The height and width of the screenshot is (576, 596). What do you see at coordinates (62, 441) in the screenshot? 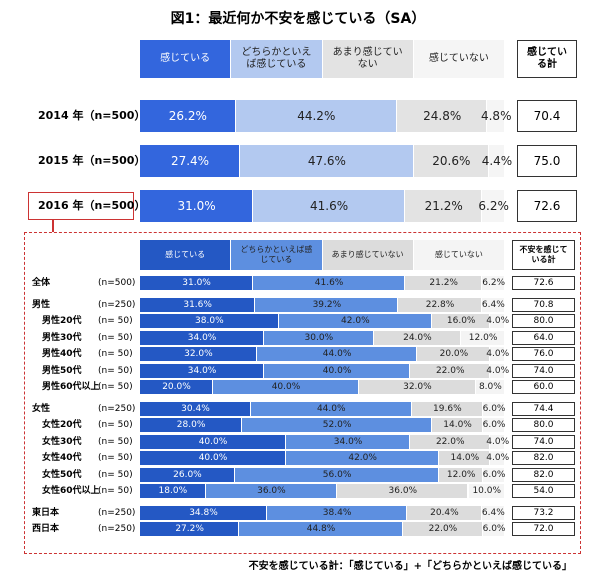
I see `category-label: 女性30代` at bounding box center [62, 441].